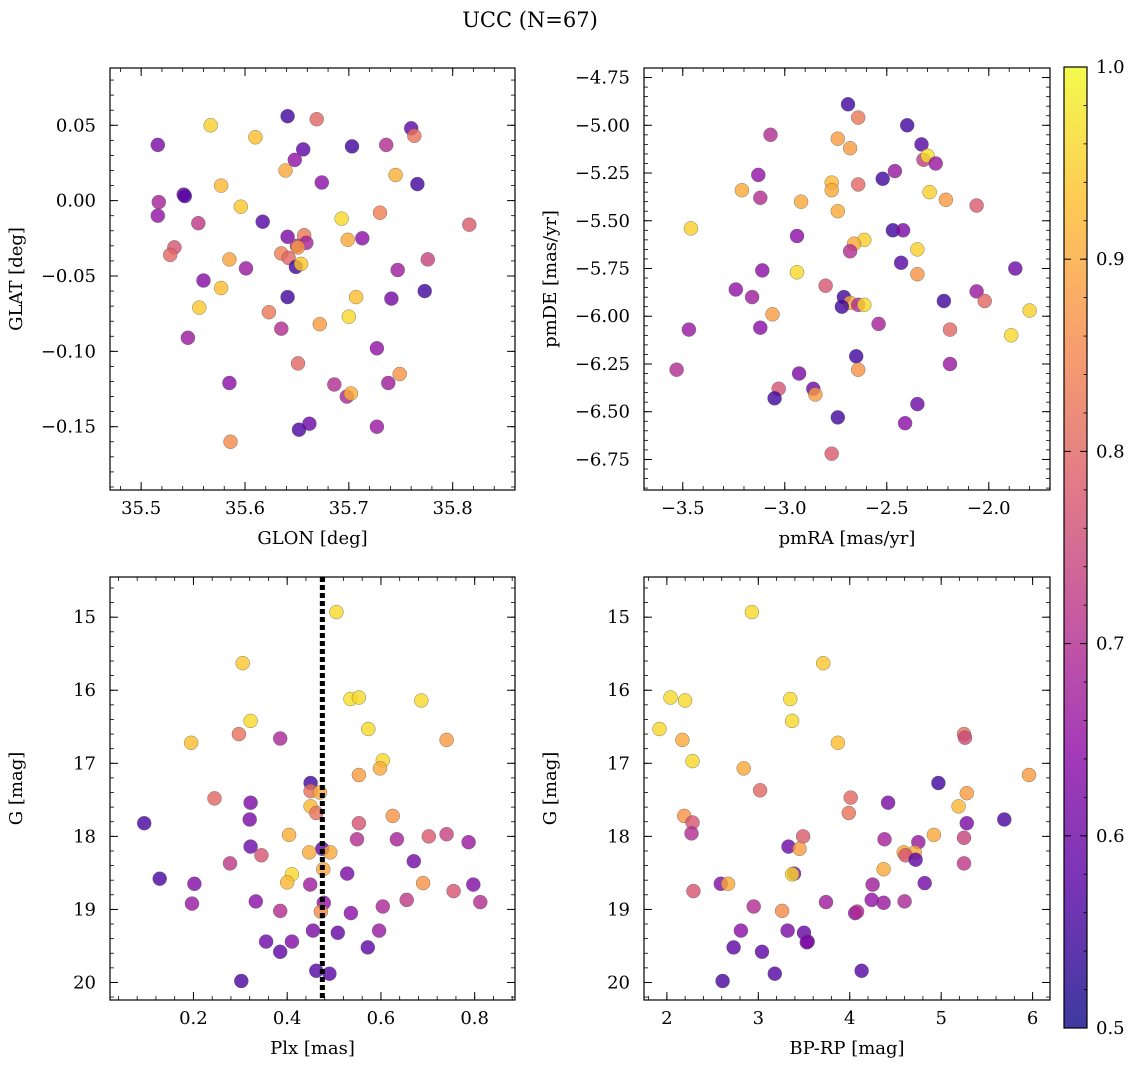 The width and height of the screenshot is (1136, 1067). Describe the element at coordinates (287, 1018) in the screenshot. I see `x-tick-label: 0.4` at that location.